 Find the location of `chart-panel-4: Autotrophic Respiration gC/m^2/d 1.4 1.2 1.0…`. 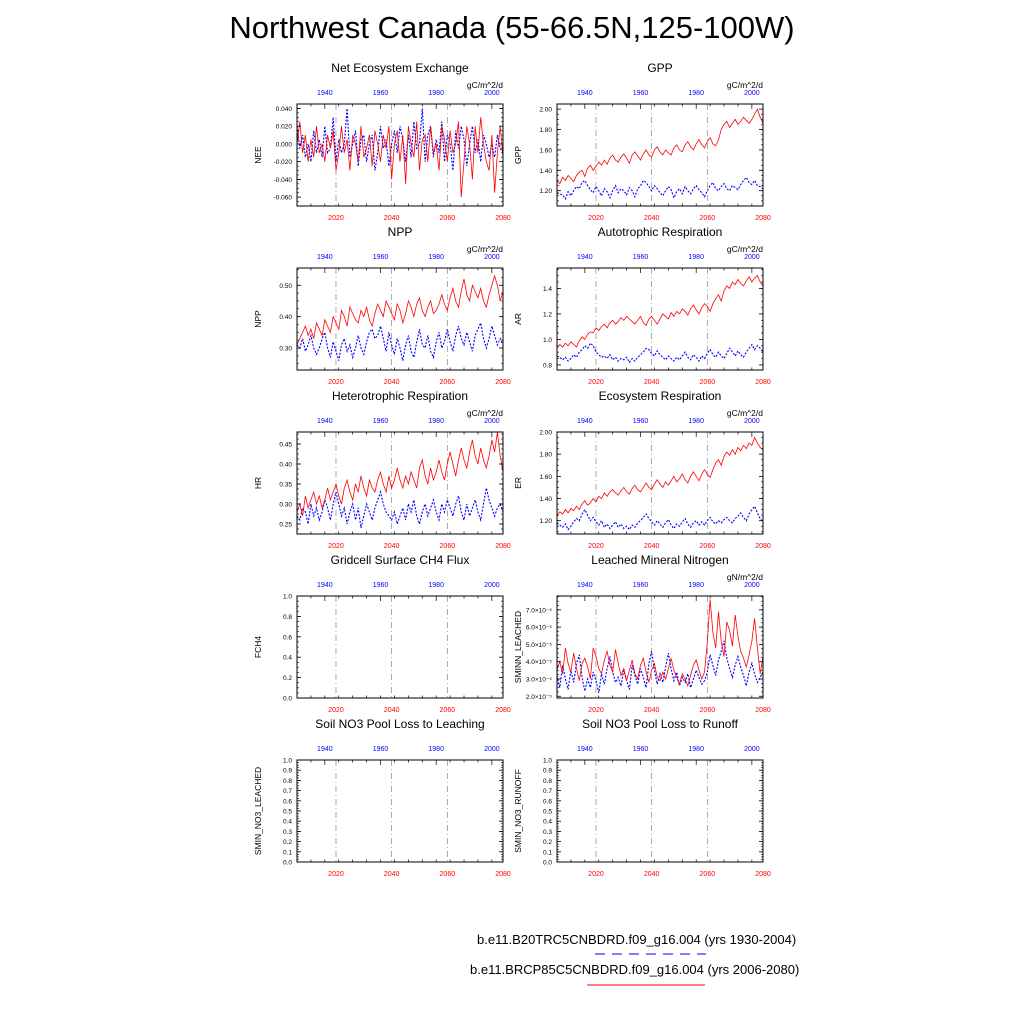

chart-panel-4: Autotrophic Respiration gC/m^2/d 1.4 1.2 1.0… is located at coordinates (642, 305).